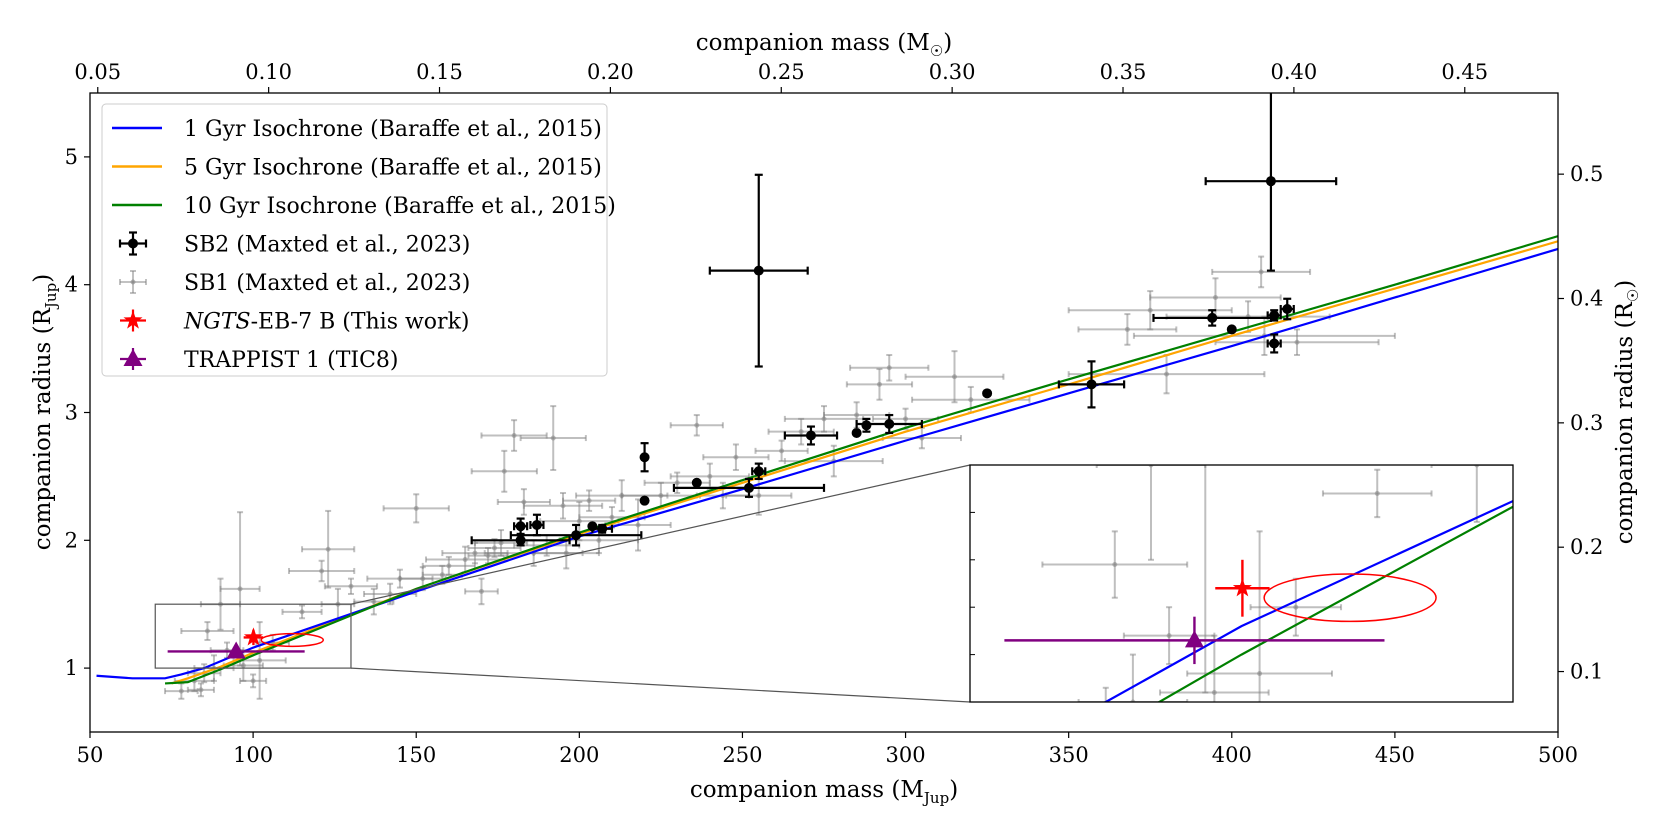 This screenshot has width=1660, height=830. What do you see at coordinates (291, 360) in the screenshot?
I see `legend-label: TRAPPIST 1 (TIC8)` at bounding box center [291, 360].